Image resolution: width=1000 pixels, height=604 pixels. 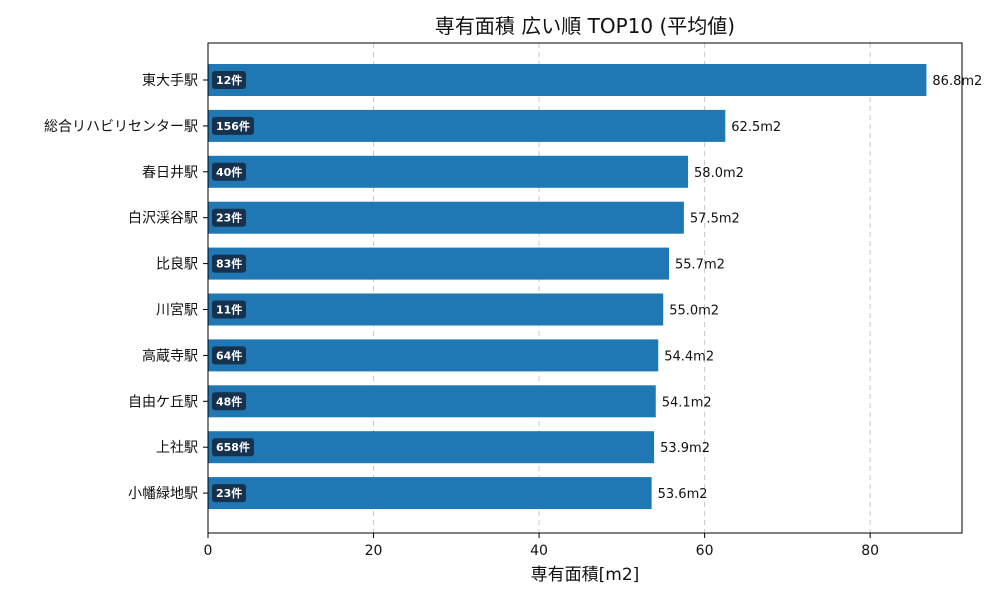 What do you see at coordinates (585, 26) in the screenshot?
I see `chart-title: 専有面積 広い順 TOP10 (平均値)` at bounding box center [585, 26].